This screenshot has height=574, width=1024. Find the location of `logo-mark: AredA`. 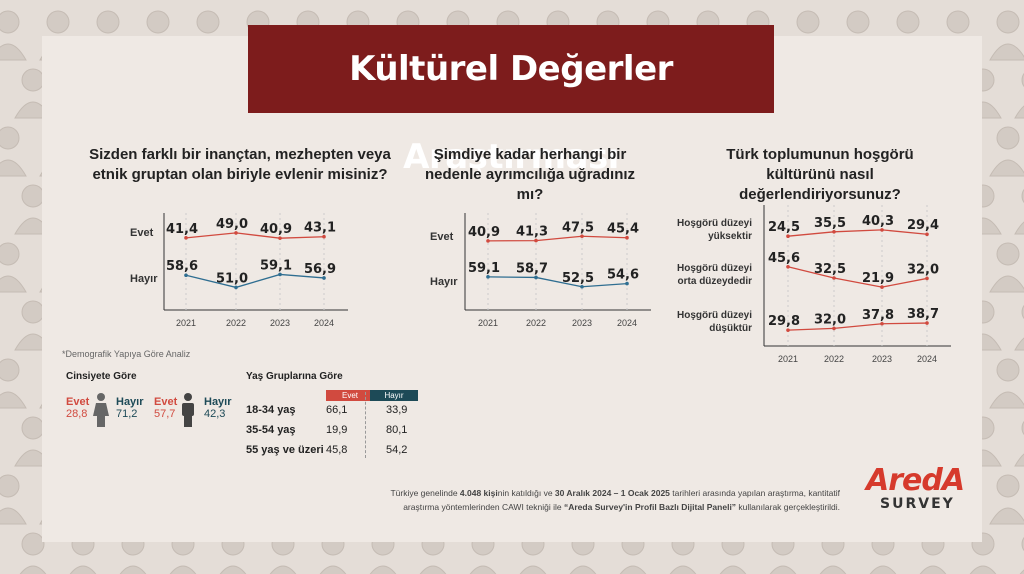

logo-mark: AredA is located at coordinates (915, 480).